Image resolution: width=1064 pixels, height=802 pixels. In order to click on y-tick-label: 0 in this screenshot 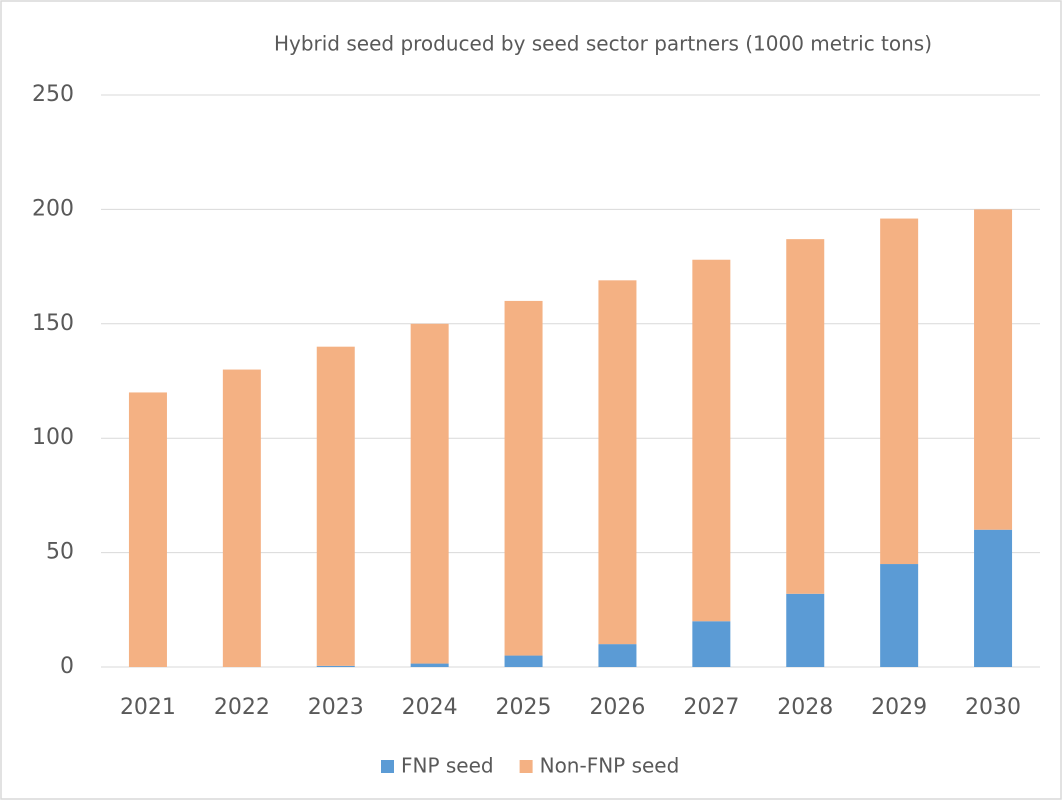, I will do `click(67, 666)`.